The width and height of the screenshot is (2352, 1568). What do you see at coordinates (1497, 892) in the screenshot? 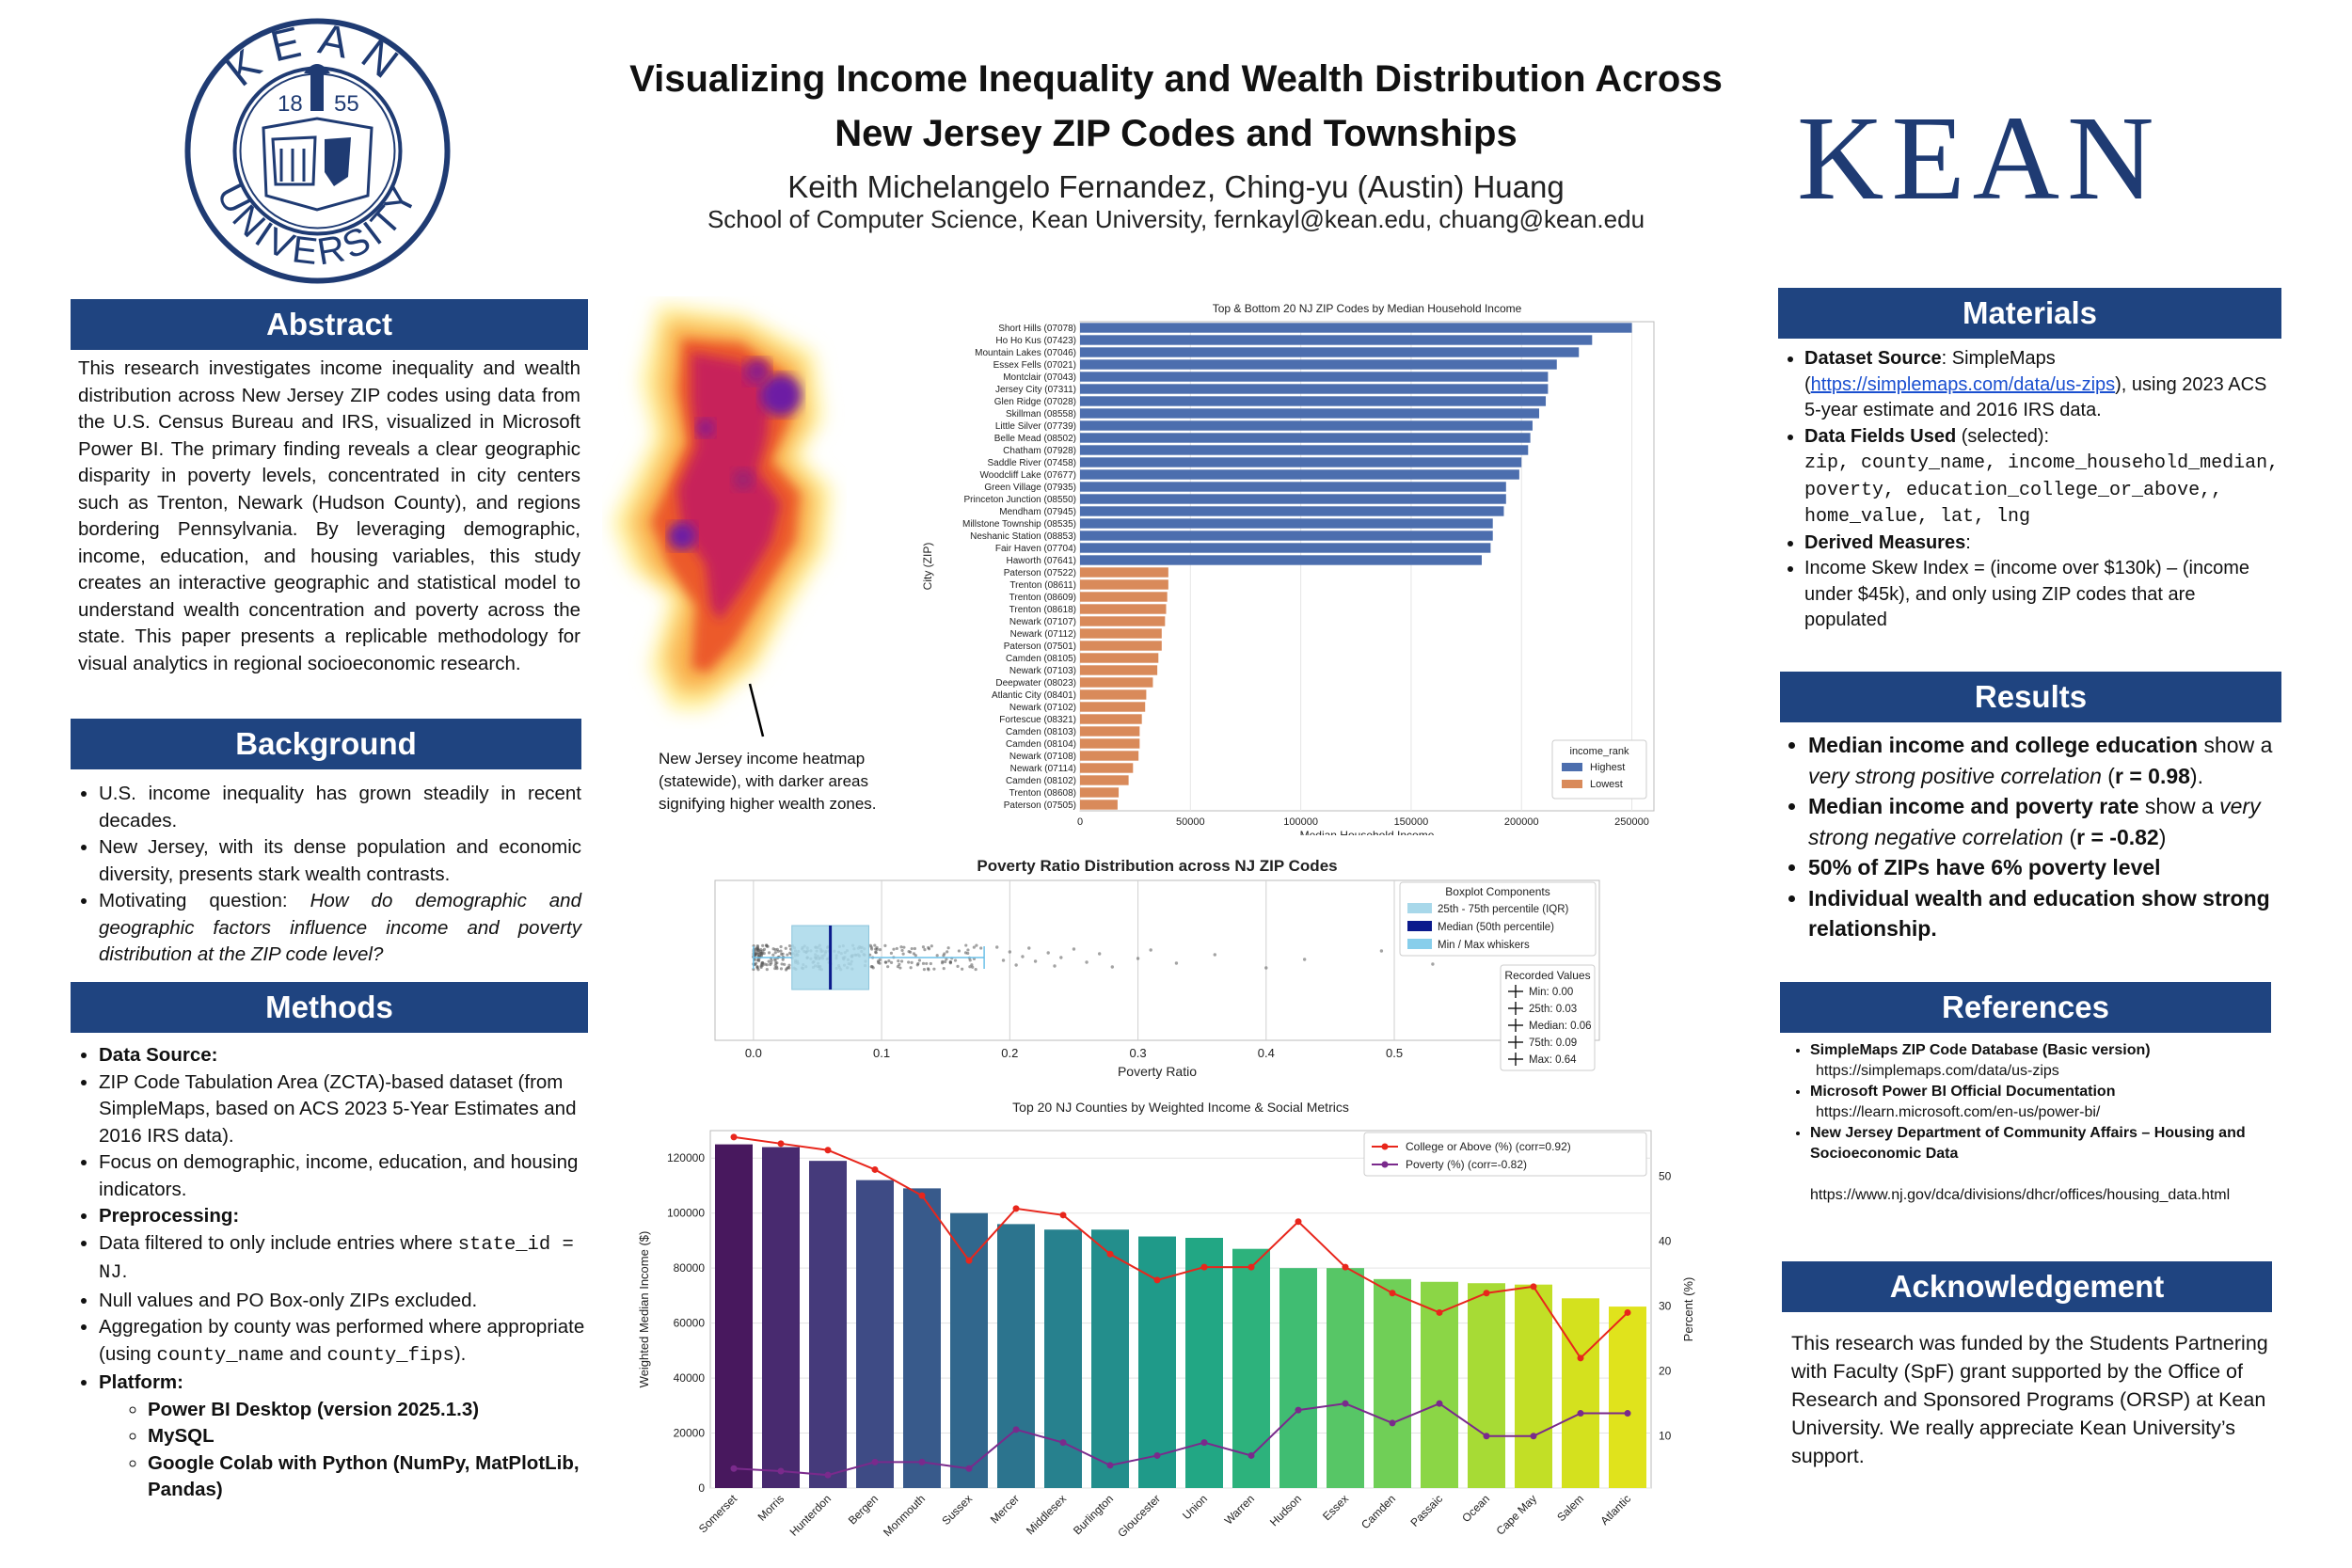
I see `legend-title: Boxplot Components` at bounding box center [1497, 892].